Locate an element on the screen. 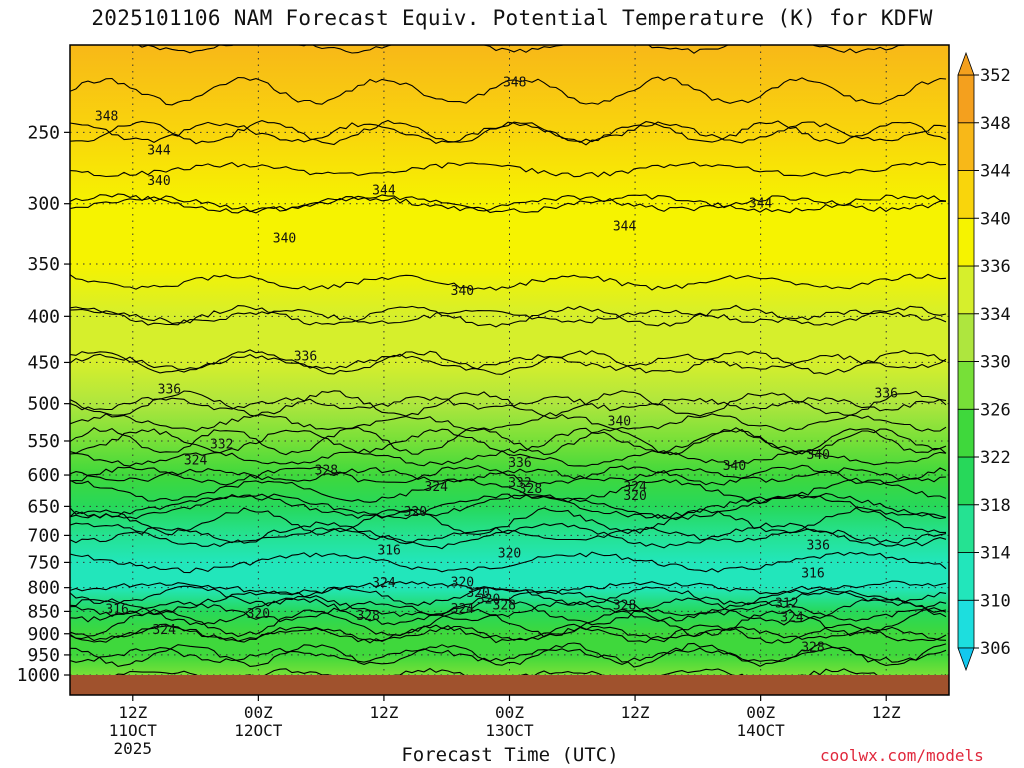 The height and width of the screenshot is (768, 1024). colorbar-label: 314 is located at coordinates (995, 554).